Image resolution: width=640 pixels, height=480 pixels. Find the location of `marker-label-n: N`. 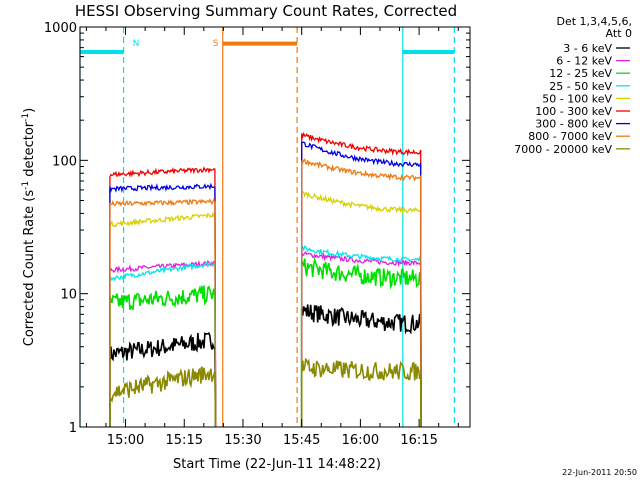

marker-label-n: N is located at coordinates (136, 44).